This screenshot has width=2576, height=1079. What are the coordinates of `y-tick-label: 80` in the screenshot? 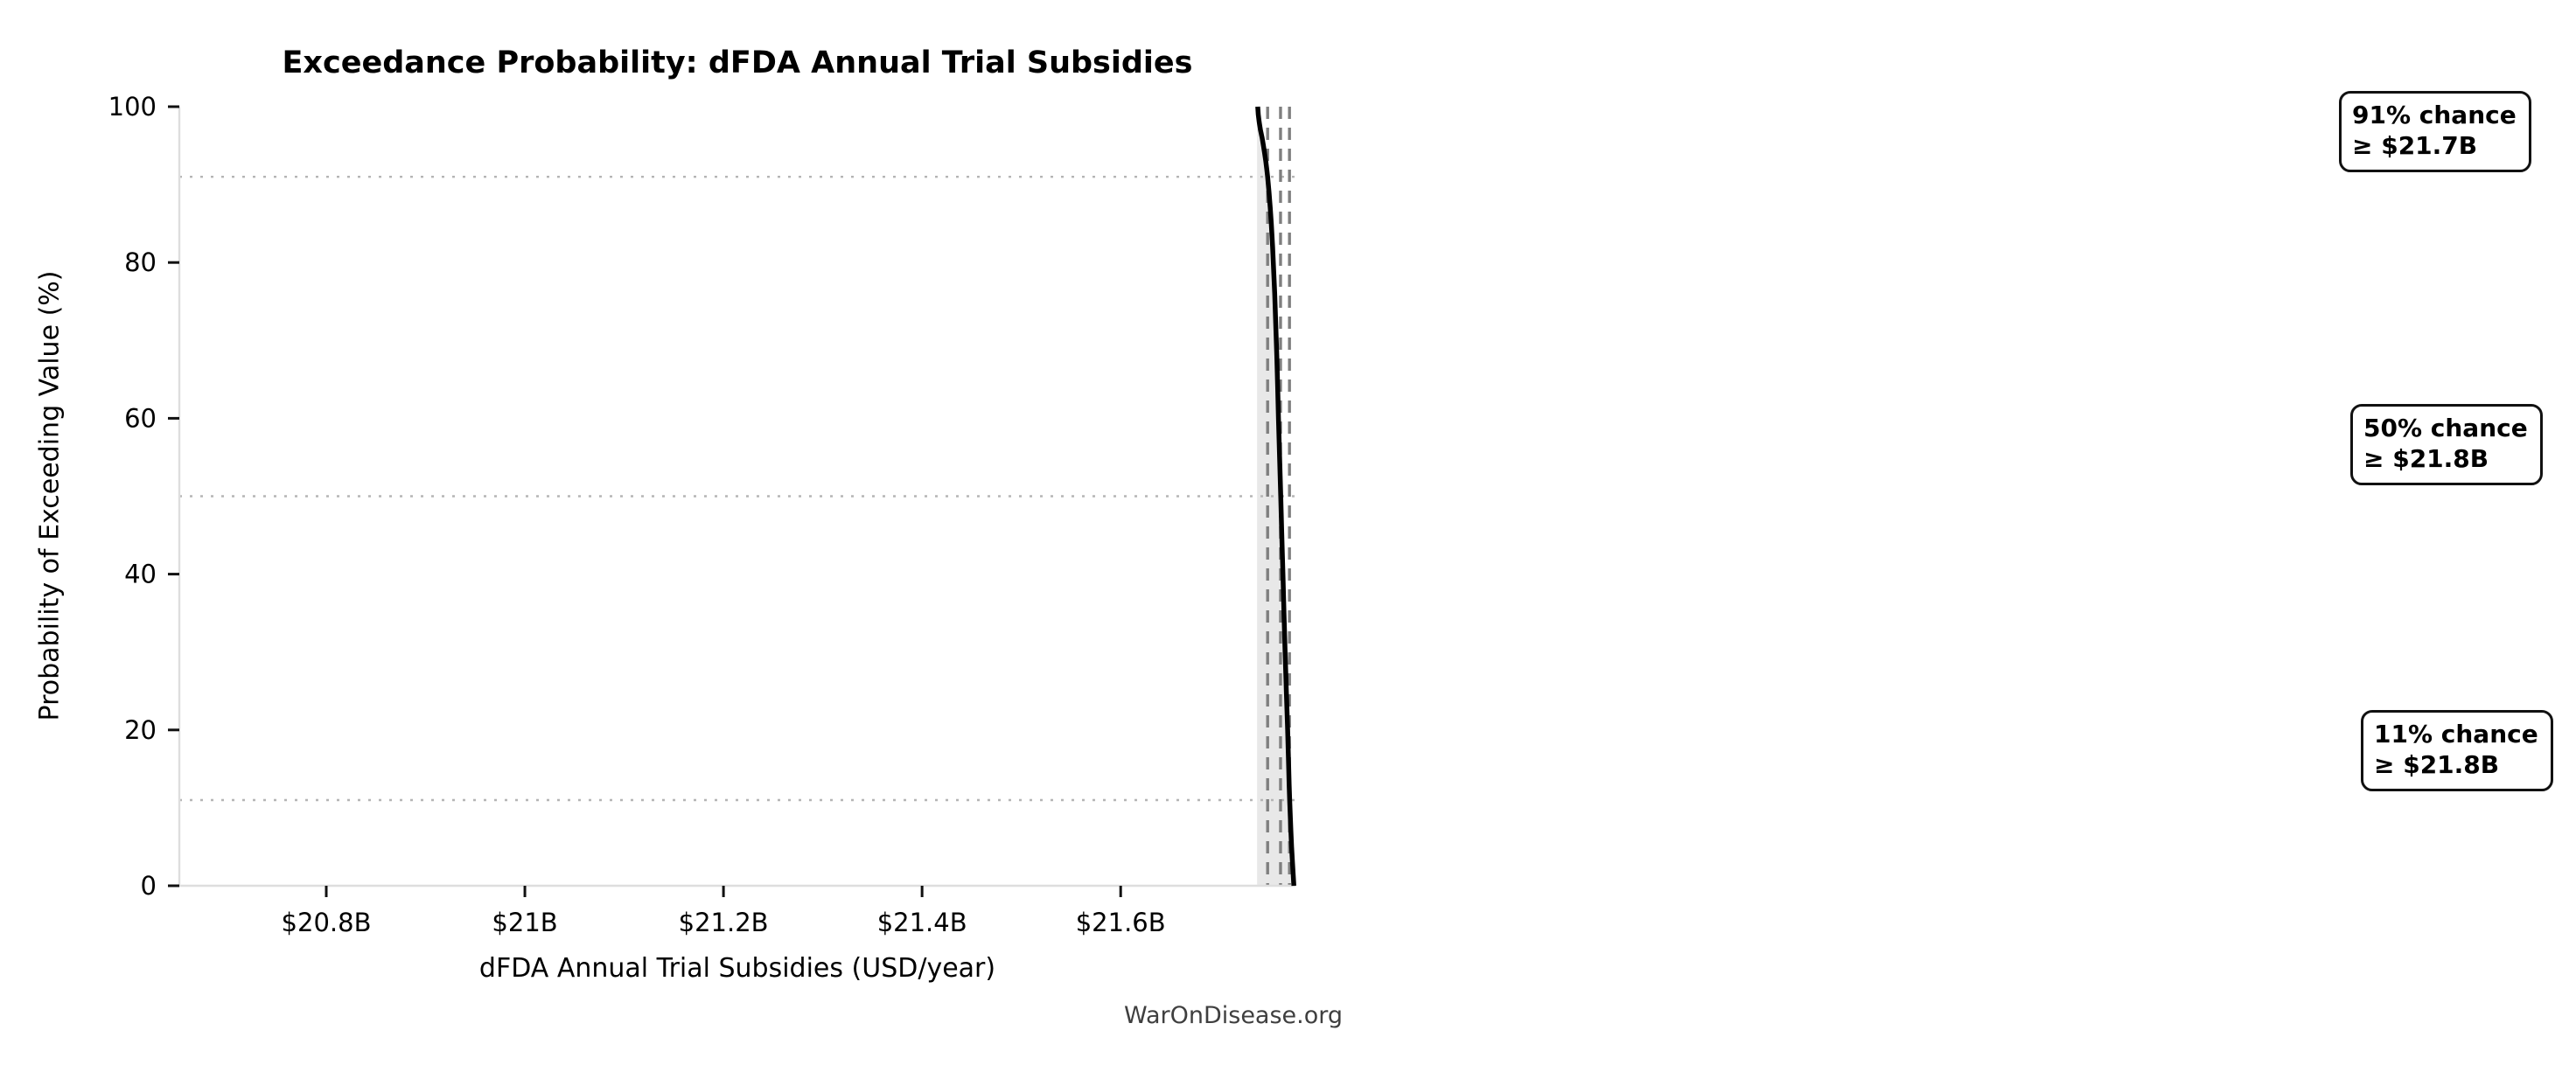 It's located at (140, 262).